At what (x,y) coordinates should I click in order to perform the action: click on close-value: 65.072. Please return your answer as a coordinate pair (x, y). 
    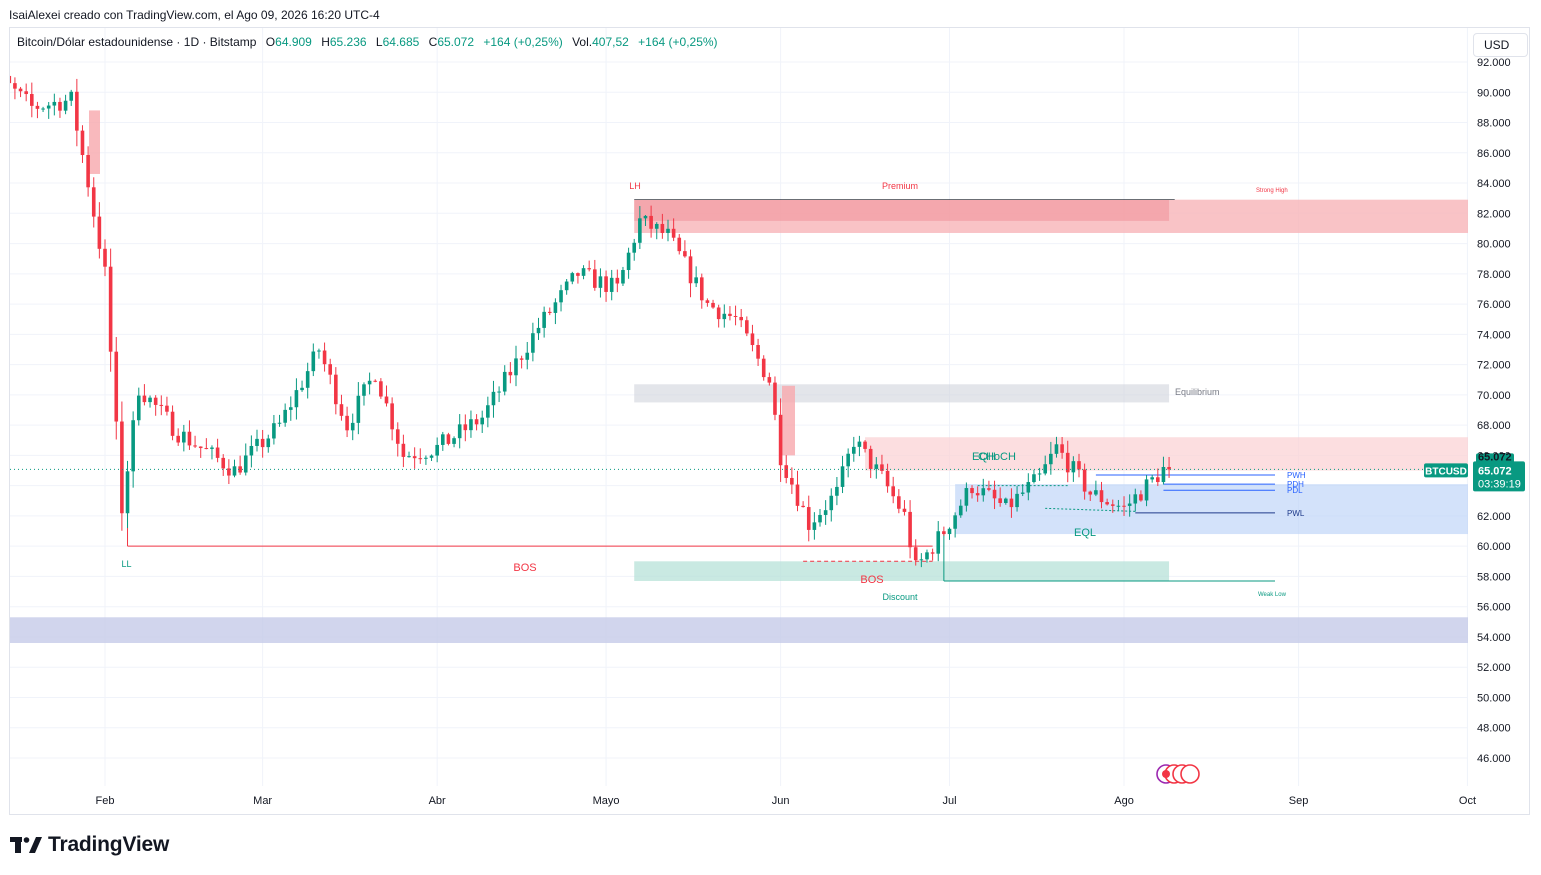
    Looking at the image, I should click on (456, 42).